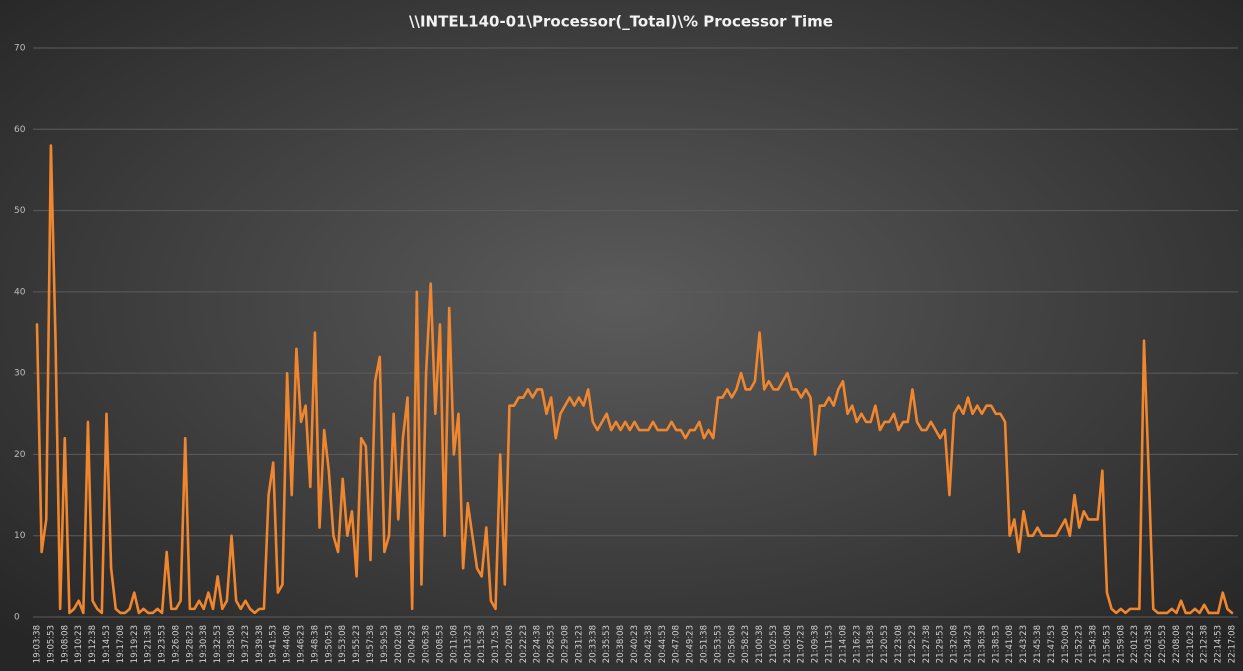 The image size is (1243, 671). Describe the element at coordinates (20, 130) in the screenshot. I see `y-tick-label: 60` at that location.